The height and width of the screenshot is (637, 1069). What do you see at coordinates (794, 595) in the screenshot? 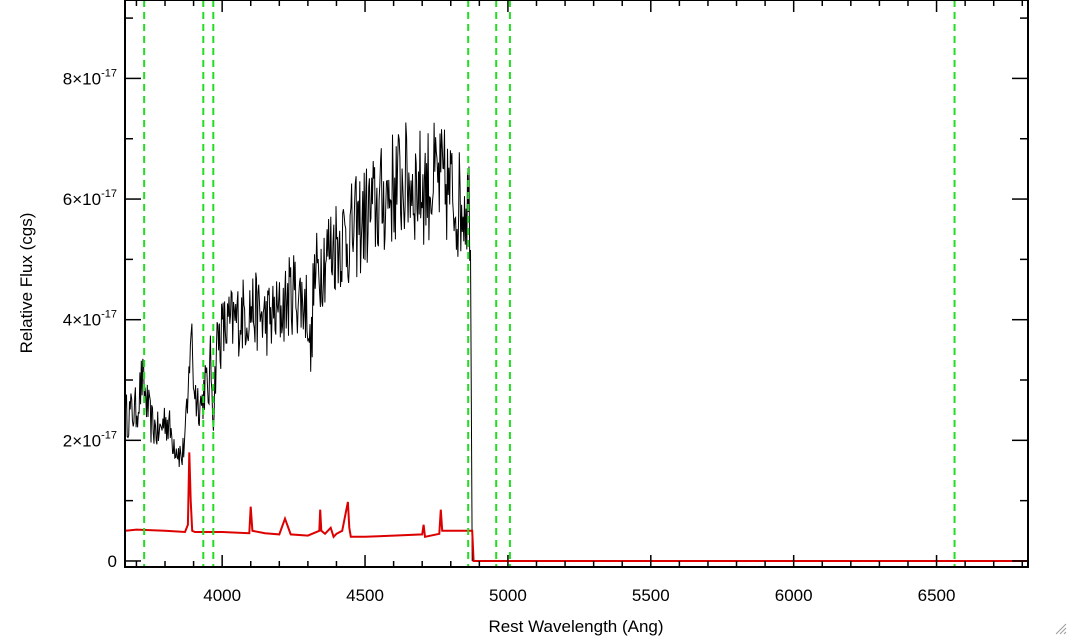
I see `x-tick-label: 6000` at bounding box center [794, 595].